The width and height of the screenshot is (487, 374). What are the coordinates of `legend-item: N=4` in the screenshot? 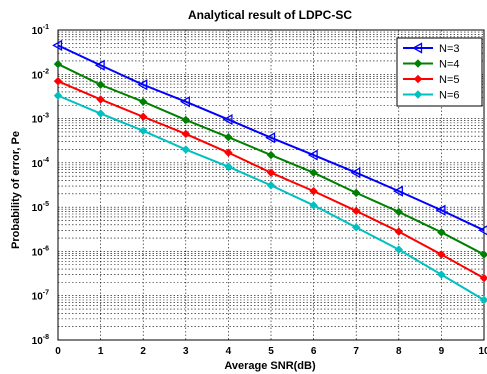 It's located at (431, 65).